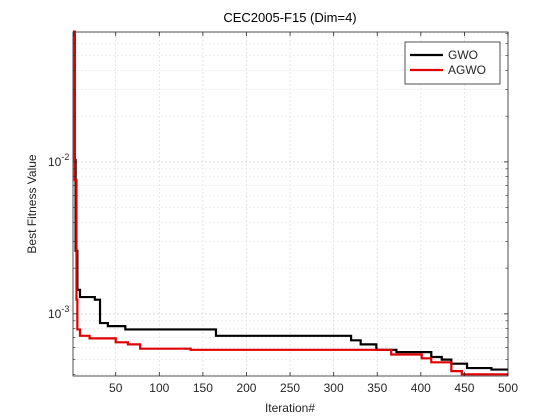 This screenshot has height=420, width=560. Describe the element at coordinates (159, 388) in the screenshot. I see `x-tick-label: 100` at that location.